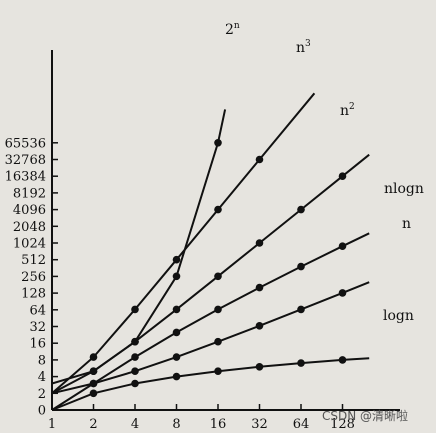  Describe the element at coordinates (365, 415) in the screenshot. I see `watermark: CSDN @清晰啦` at that location.